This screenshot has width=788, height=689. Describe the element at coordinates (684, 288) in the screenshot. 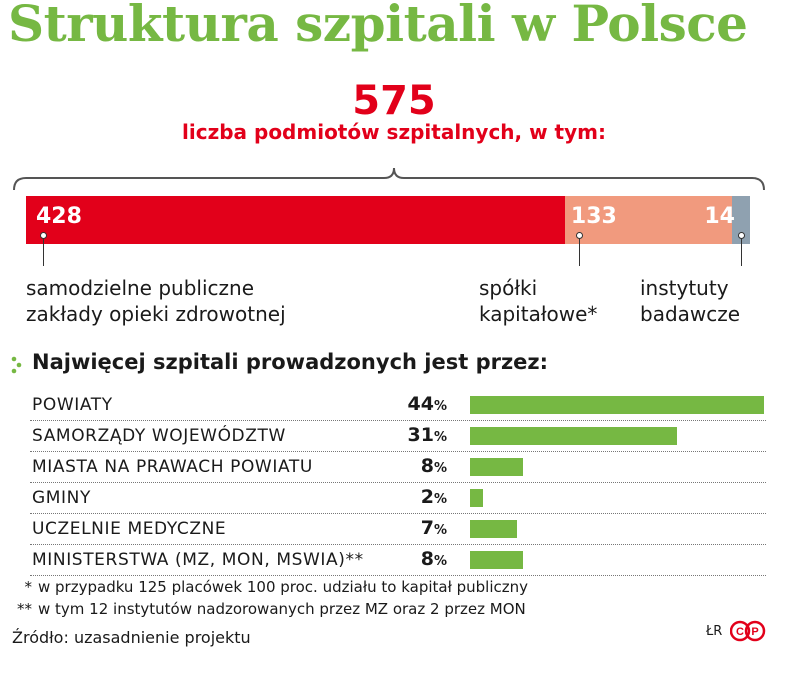

I see `segment-label-institutes-line1: instytuty` at that location.